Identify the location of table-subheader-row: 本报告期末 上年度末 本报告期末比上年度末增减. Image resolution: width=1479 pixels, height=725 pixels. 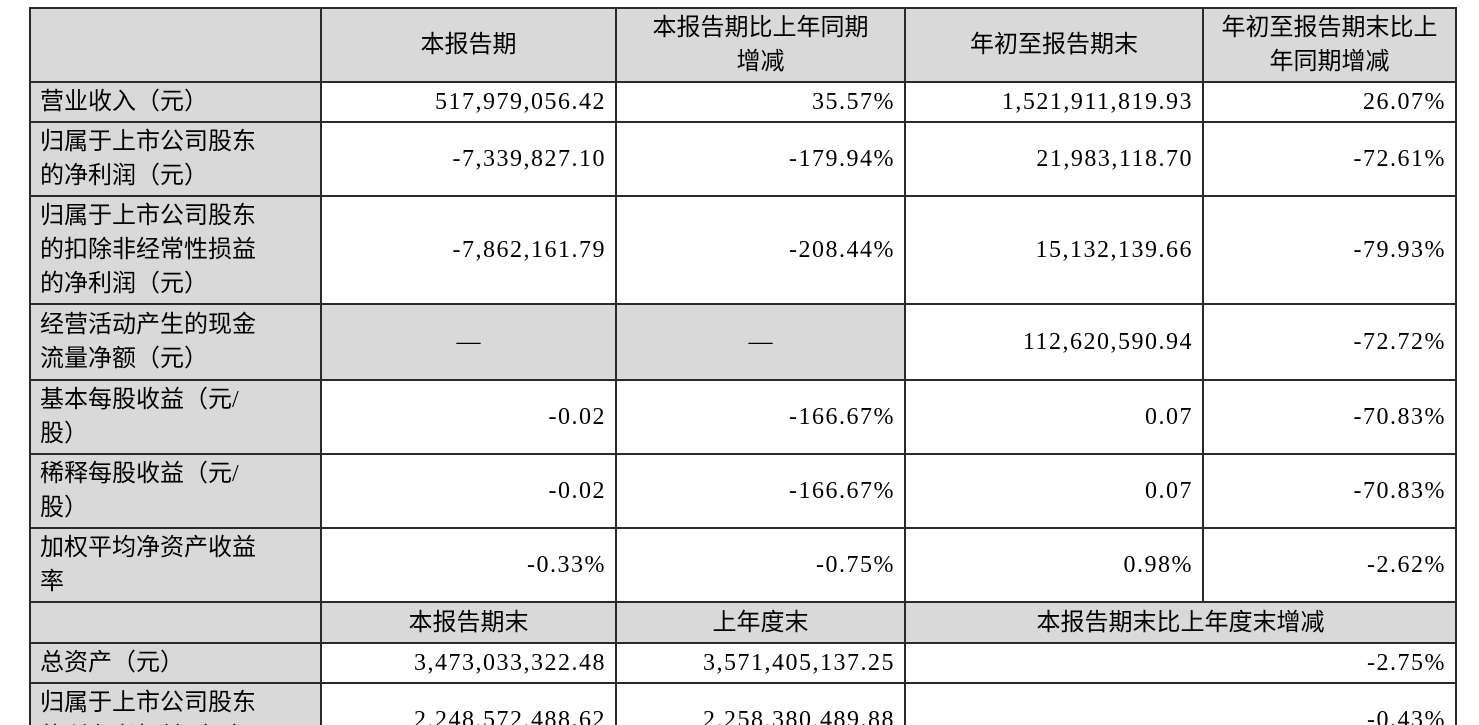
(743, 622).